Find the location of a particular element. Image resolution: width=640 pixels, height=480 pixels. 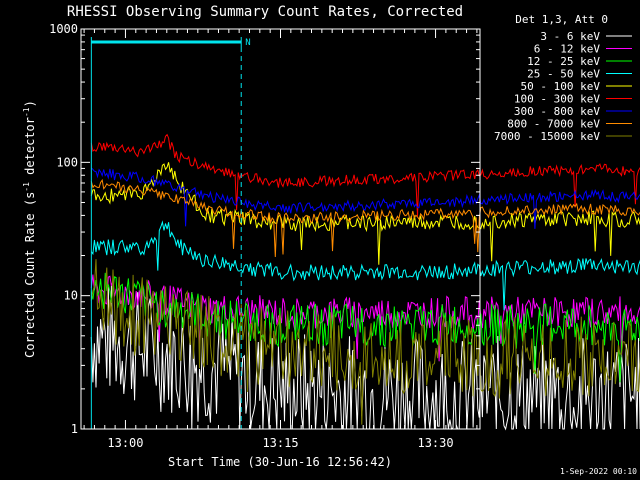

y-axis-label-sup1: -1 is located at coordinates (26, 187).